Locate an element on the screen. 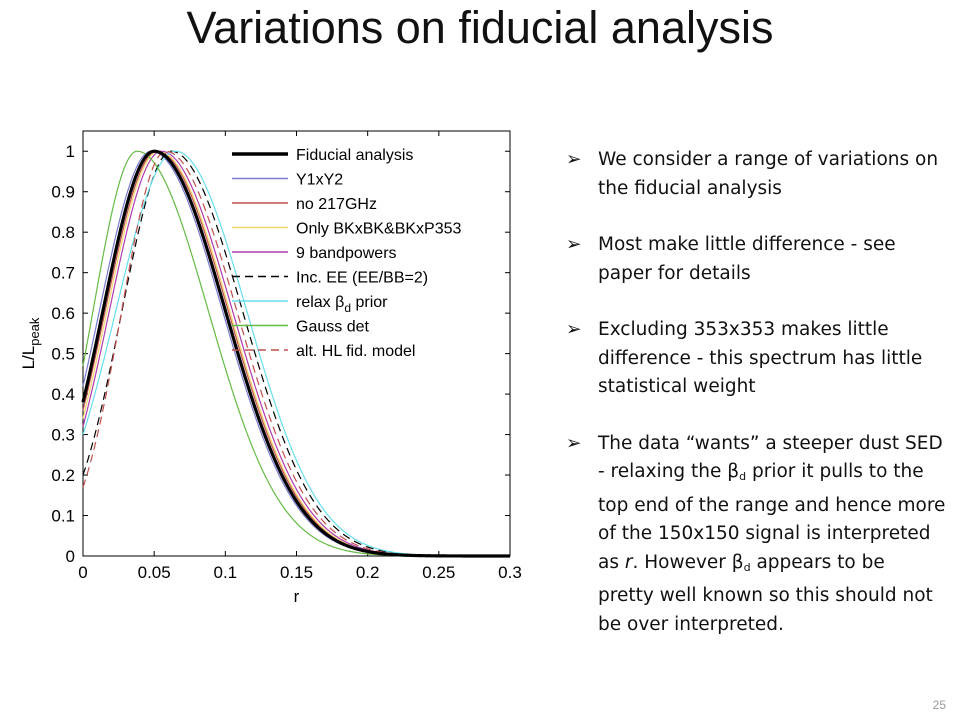 The image size is (960, 720). x-axis-label: r is located at coordinates (297, 596).